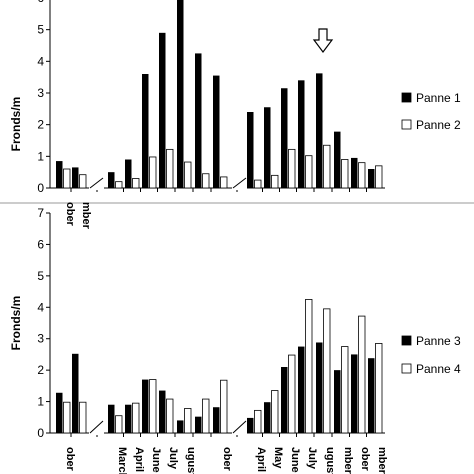 The width and height of the screenshot is (474, 474). Describe the element at coordinates (40, 188) in the screenshot. I see `y-tick-label: 0` at that location.